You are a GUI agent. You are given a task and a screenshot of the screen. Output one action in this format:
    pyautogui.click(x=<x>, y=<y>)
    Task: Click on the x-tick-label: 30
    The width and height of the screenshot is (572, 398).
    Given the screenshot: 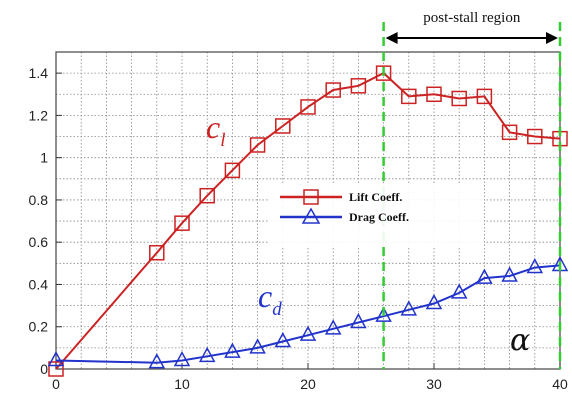 What is the action you would take?
    pyautogui.click(x=434, y=384)
    